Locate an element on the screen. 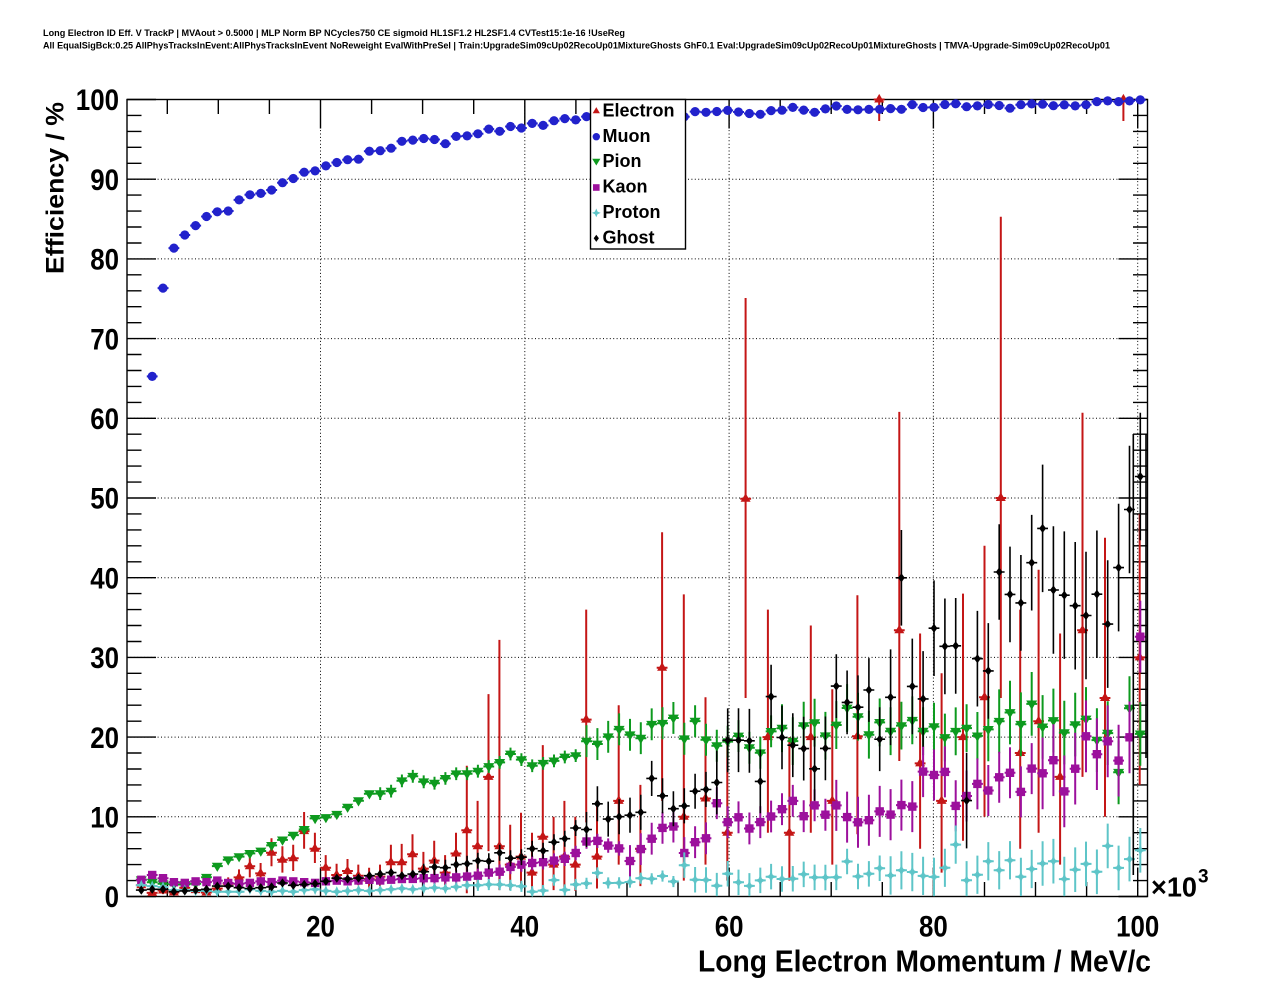 Image resolution: width=1276 pixels, height=1001 pixels. svg-text: Pion is located at coordinates (622, 161).